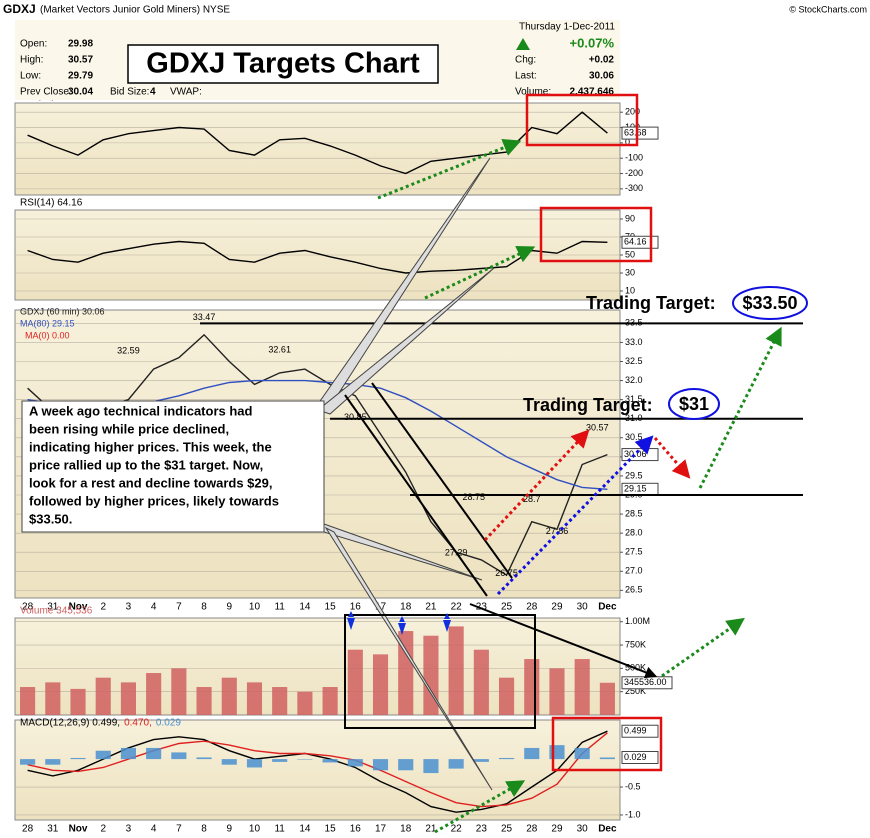 The width and height of the screenshot is (870, 838). Describe the element at coordinates (474, 497) in the screenshot. I see `point-label: 28.75` at that location.